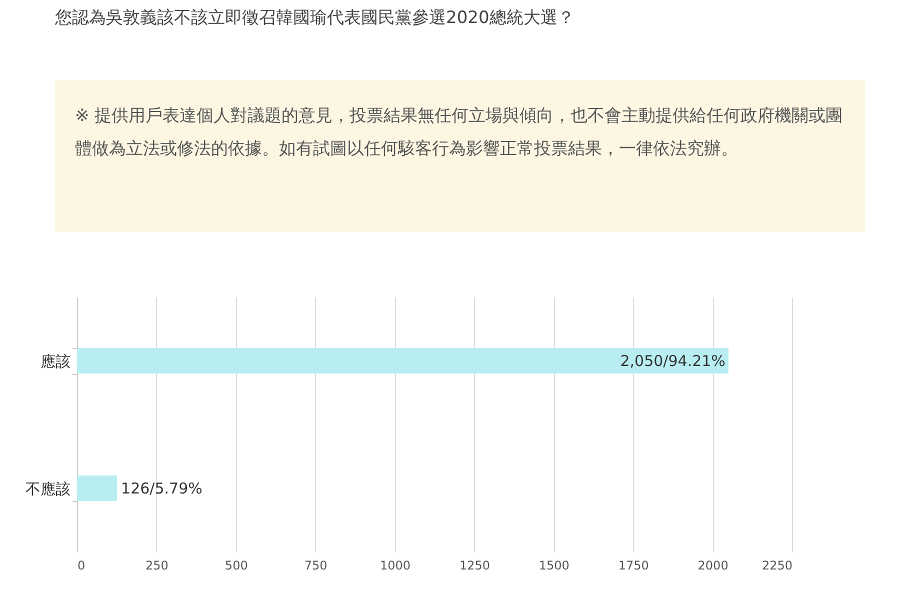  Describe the element at coordinates (48, 489) in the screenshot. I see `y-tick-label: 不應該` at that location.